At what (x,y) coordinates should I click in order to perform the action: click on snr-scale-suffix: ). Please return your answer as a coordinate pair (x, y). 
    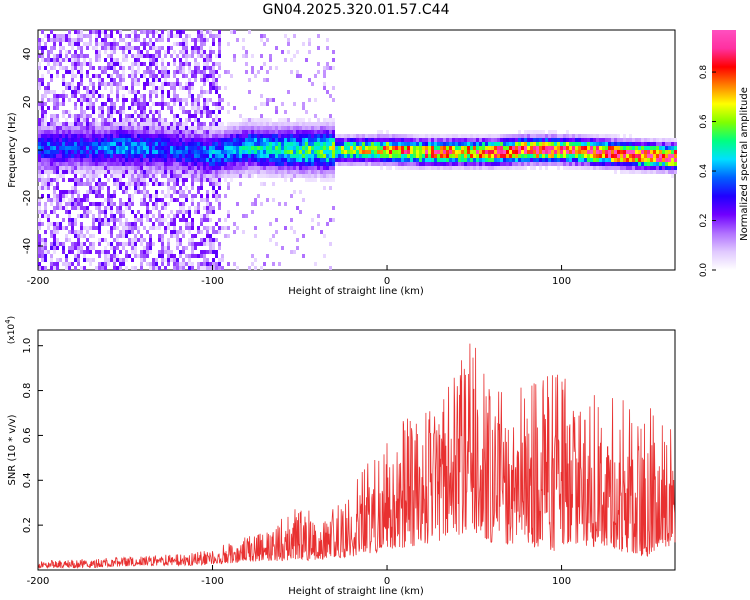
    Looking at the image, I should click on (12, 318).